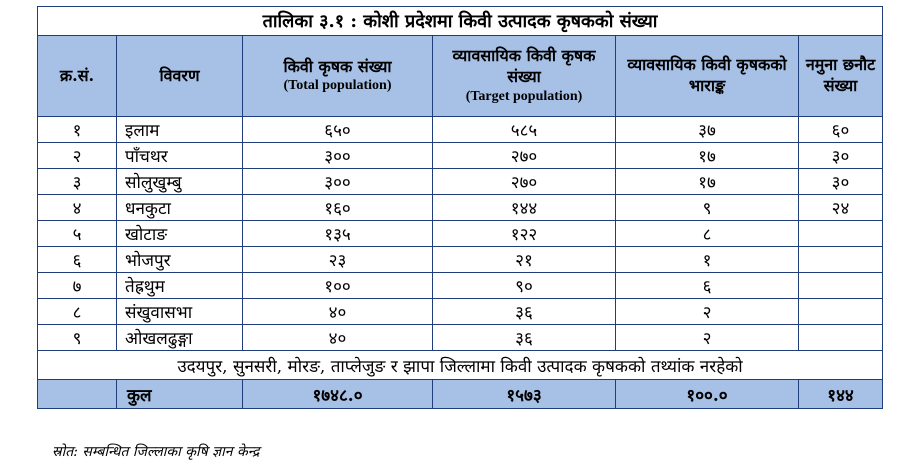 The width and height of the screenshot is (900, 471). Describe the element at coordinates (707, 233) in the screenshot. I see `cell-weight: ८` at that location.